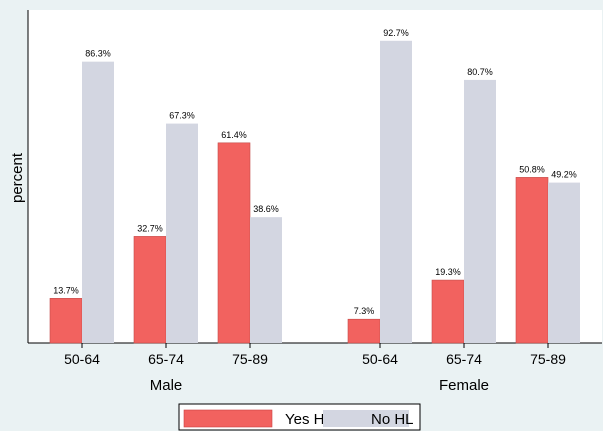 The height and width of the screenshot is (431, 603). Describe the element at coordinates (17, 177) in the screenshot. I see `y-axis-label: percent` at that location.